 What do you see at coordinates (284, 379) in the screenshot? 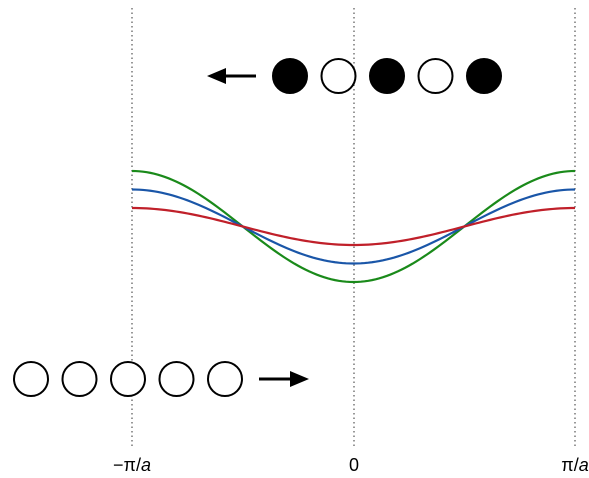
I see `arrow-right-icon` at bounding box center [284, 379].